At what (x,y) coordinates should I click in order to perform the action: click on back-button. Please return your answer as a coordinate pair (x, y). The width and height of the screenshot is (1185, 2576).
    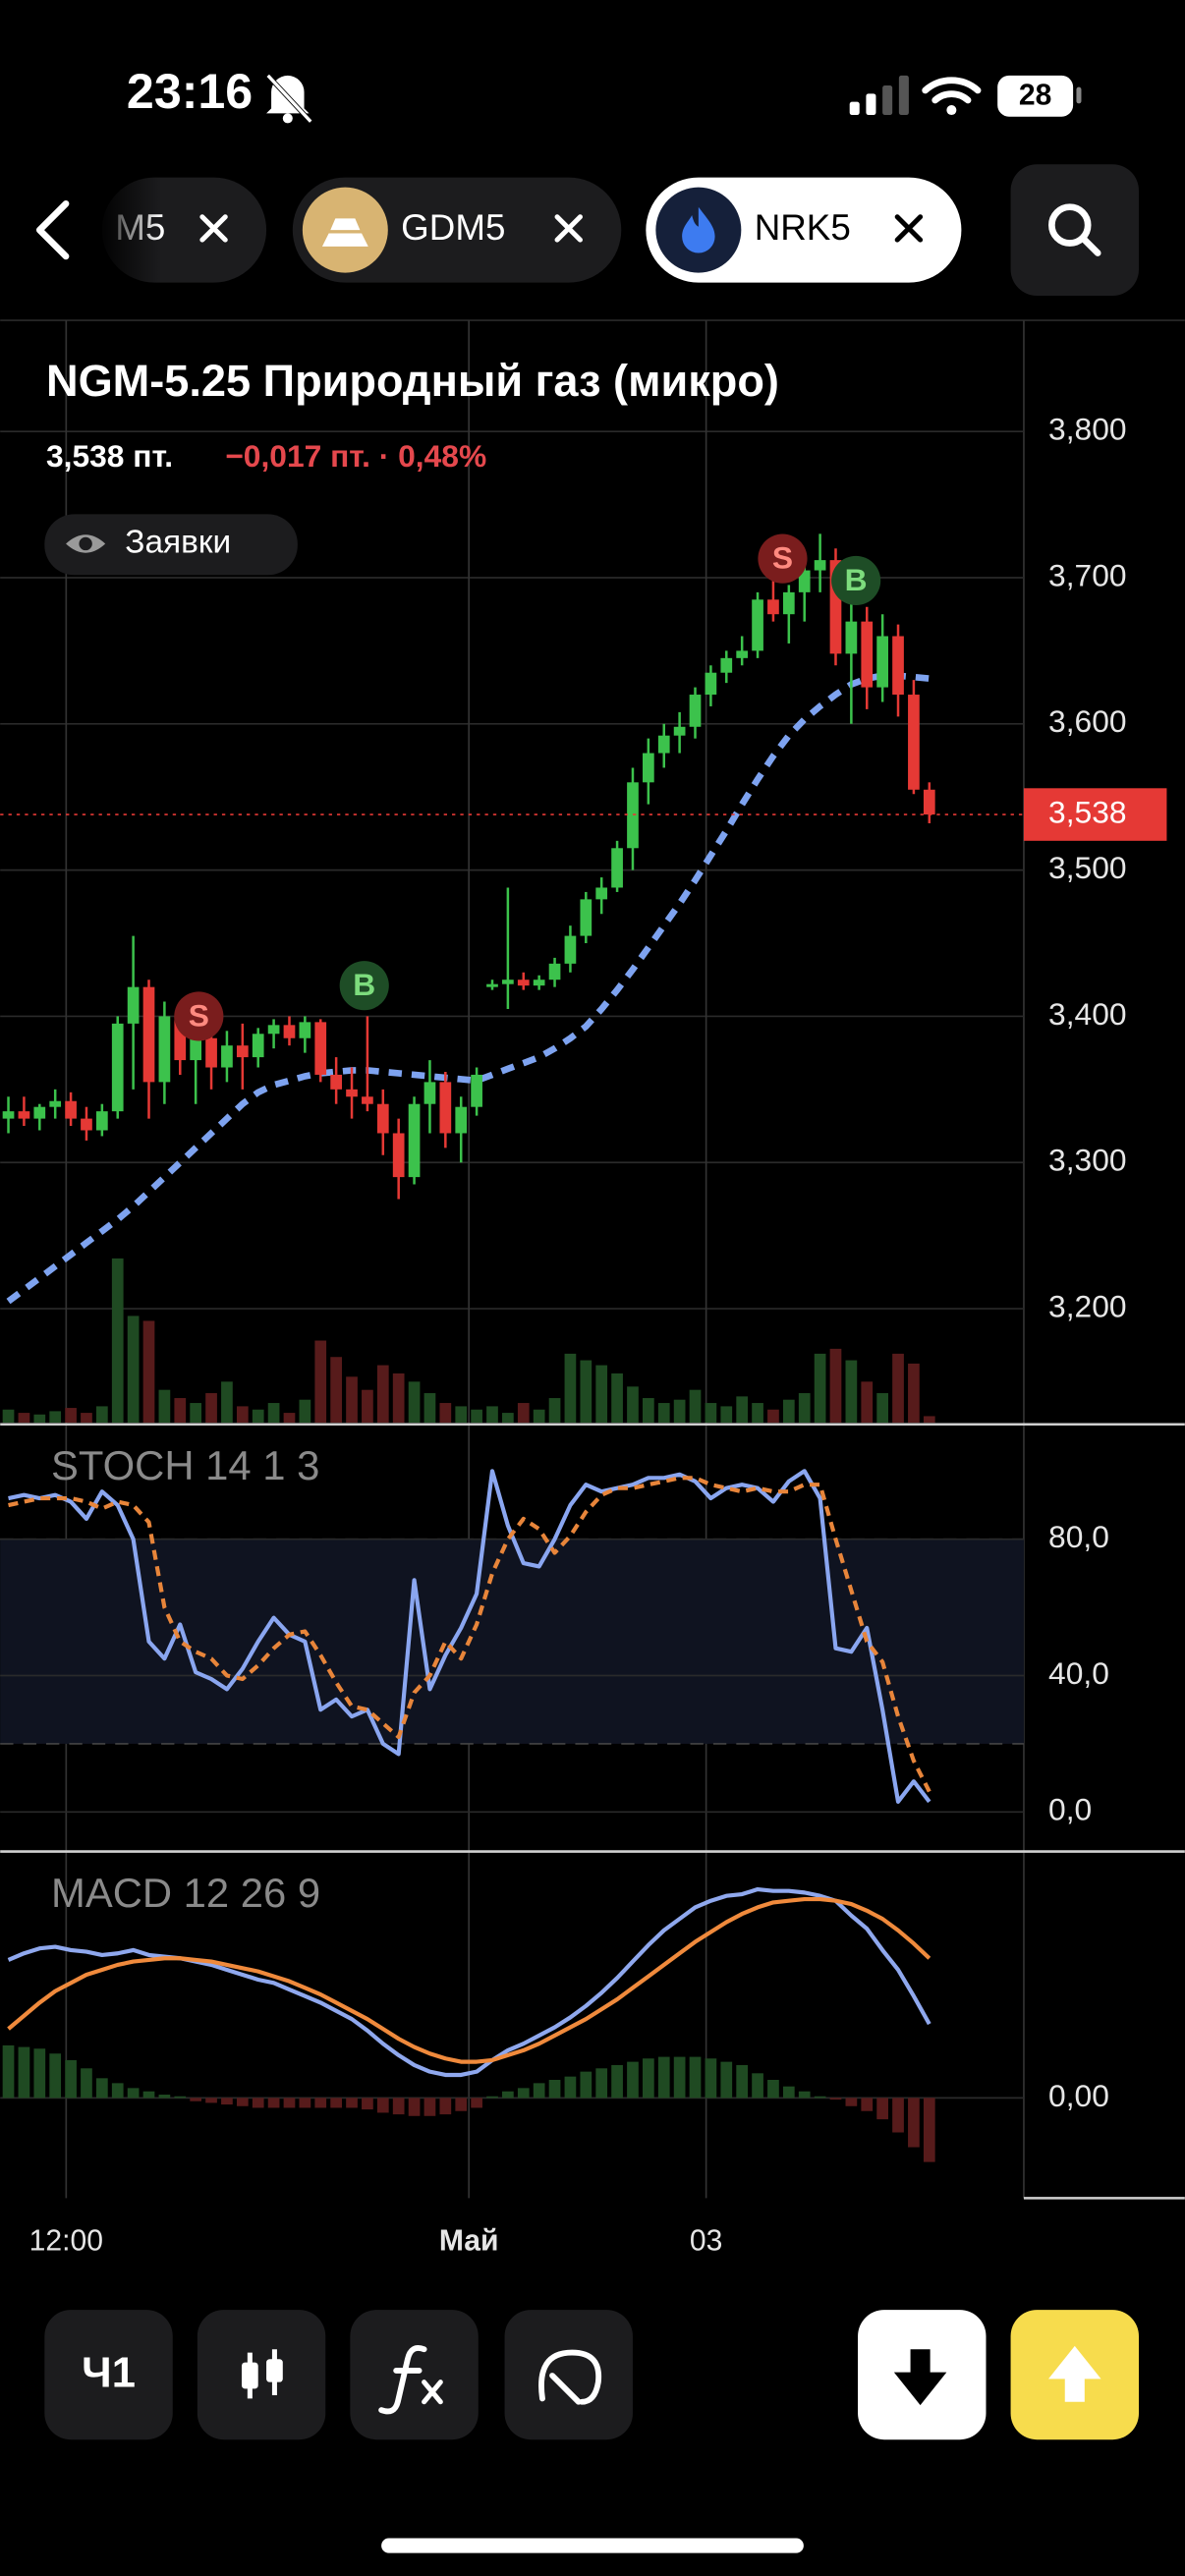
    Looking at the image, I should click on (53, 230).